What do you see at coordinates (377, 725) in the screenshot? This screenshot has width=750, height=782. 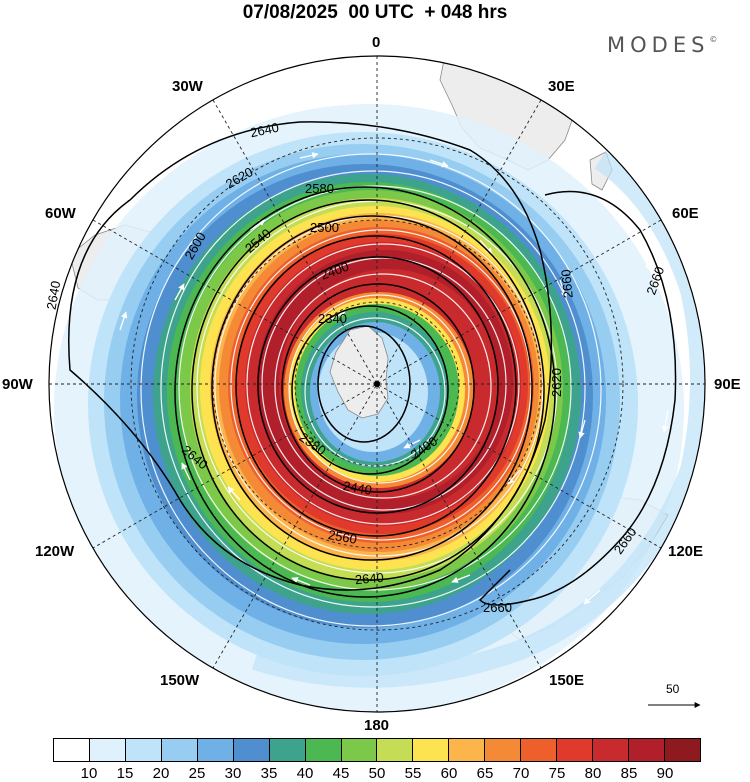 I see `lon-label-180: 180` at bounding box center [377, 725].